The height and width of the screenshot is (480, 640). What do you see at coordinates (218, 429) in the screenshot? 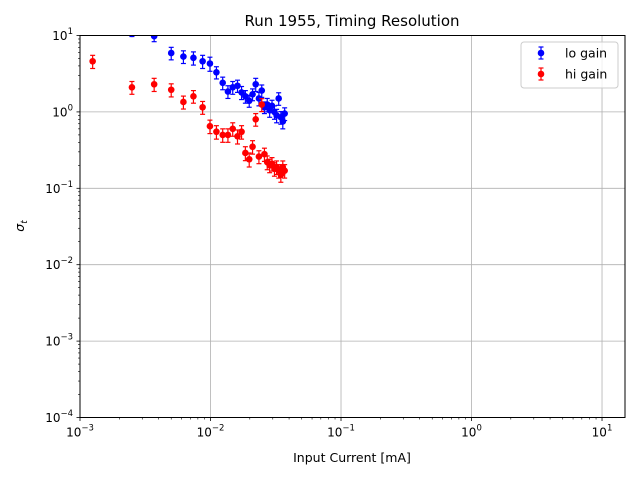
I see `x-tick-label-exponent: −2` at bounding box center [218, 429].